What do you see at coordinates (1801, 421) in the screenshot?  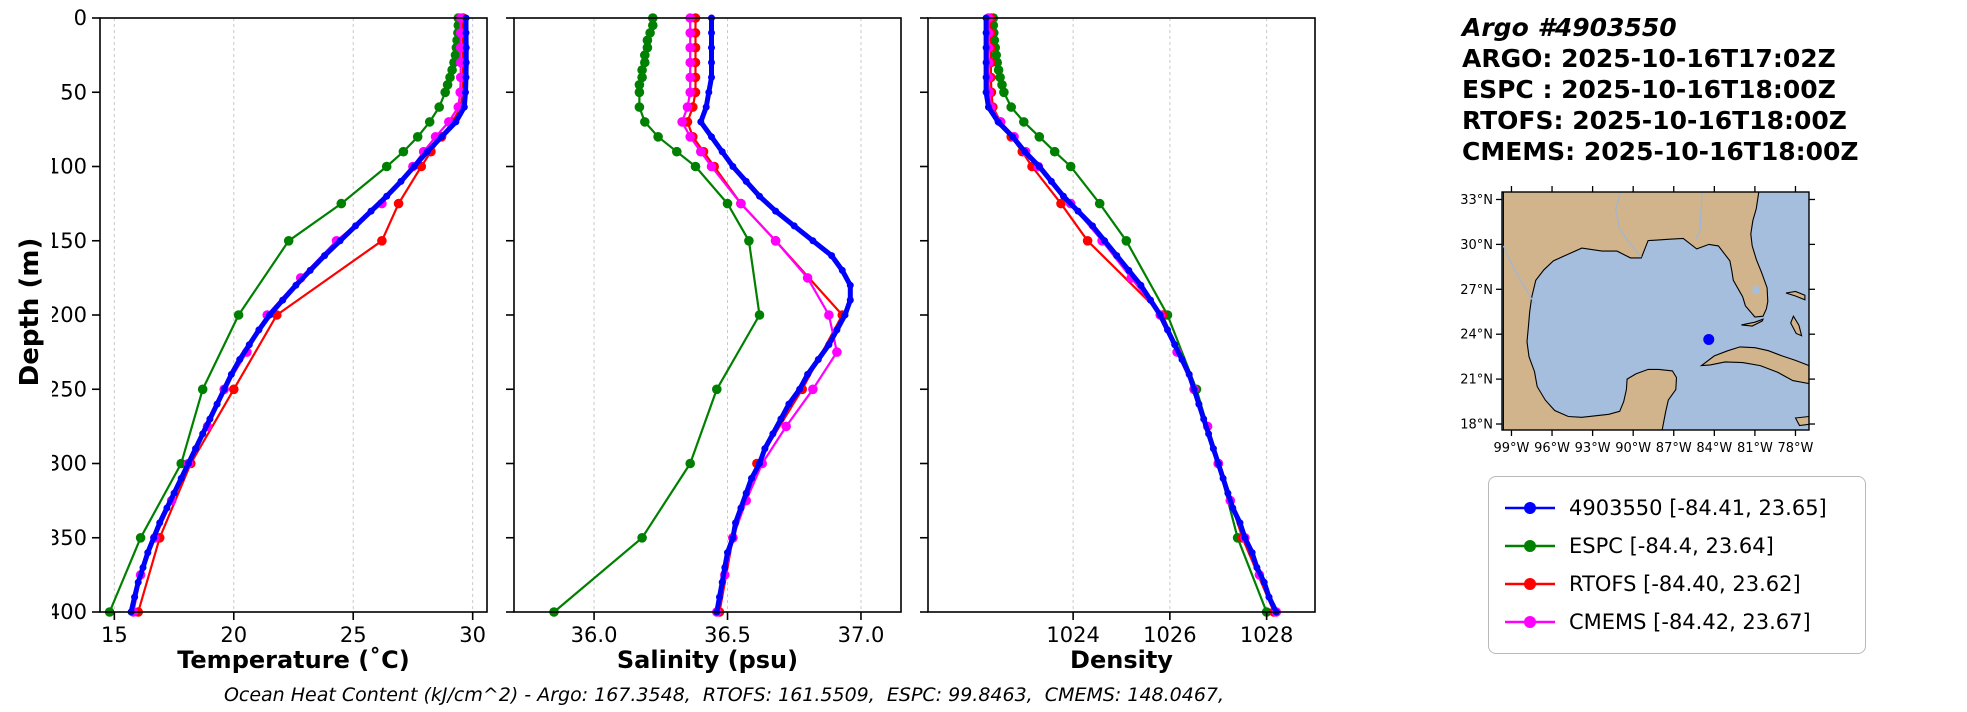 I see `map-land-jamaica` at bounding box center [1801, 421].